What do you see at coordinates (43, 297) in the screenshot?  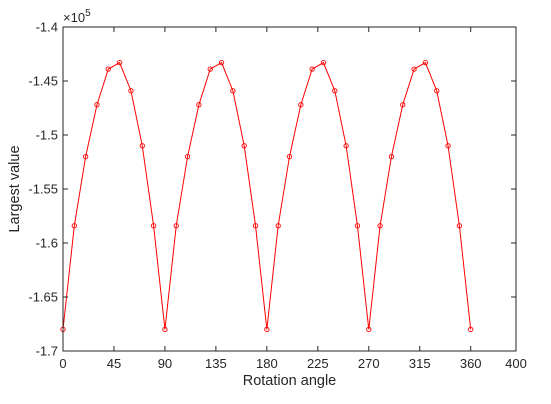 I see `y-tick-label: -1.65` at bounding box center [43, 297].